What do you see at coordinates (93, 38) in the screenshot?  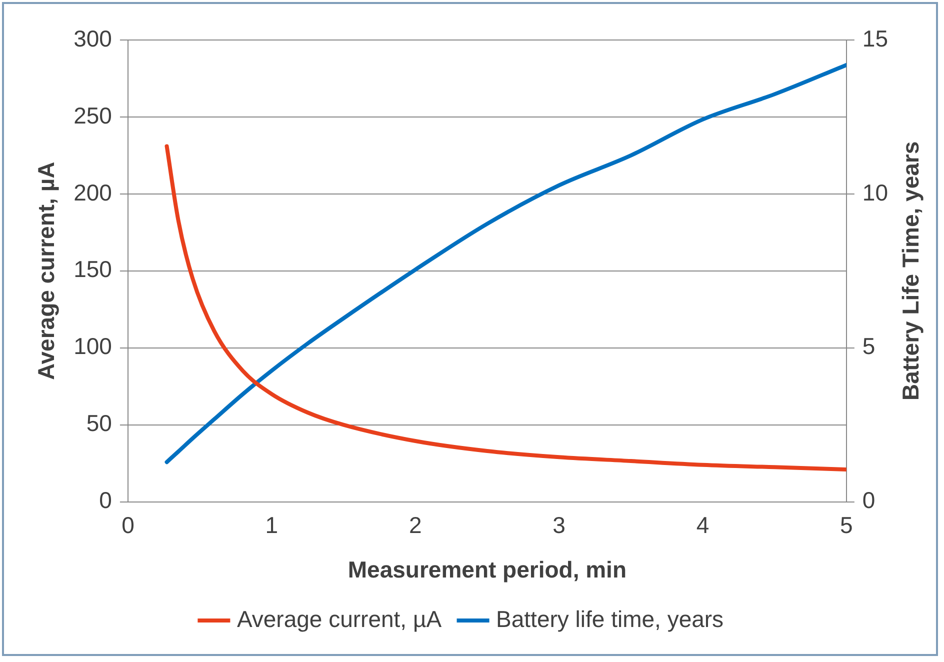 I see `y-tick-label: 300` at bounding box center [93, 38].